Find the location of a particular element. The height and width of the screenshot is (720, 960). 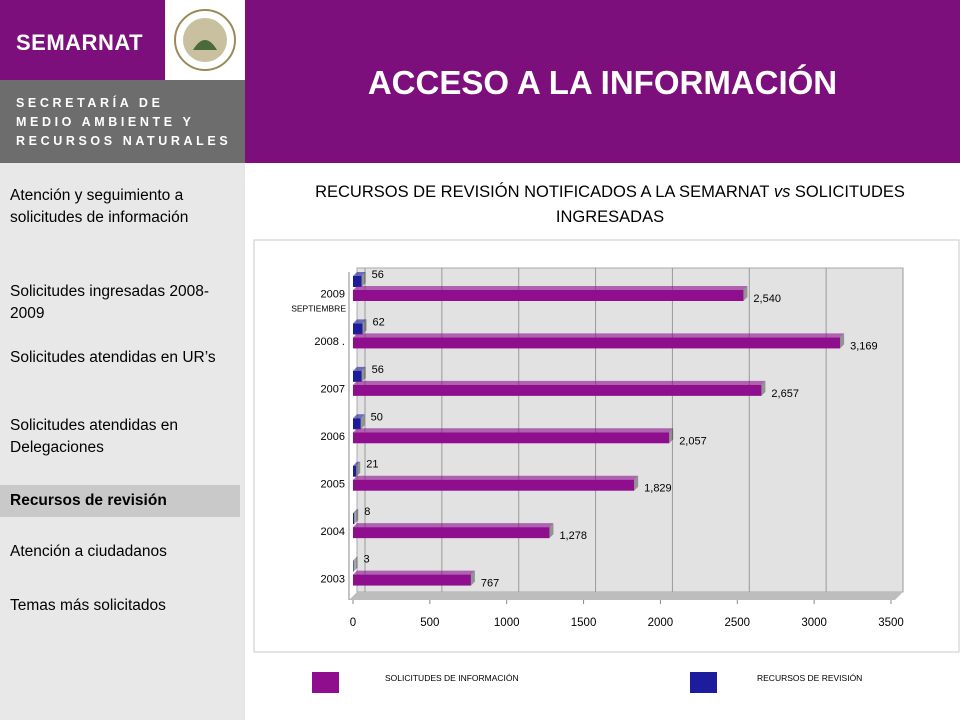

ministry-line: MEDIO AMBIENTE Y is located at coordinates (105, 122).